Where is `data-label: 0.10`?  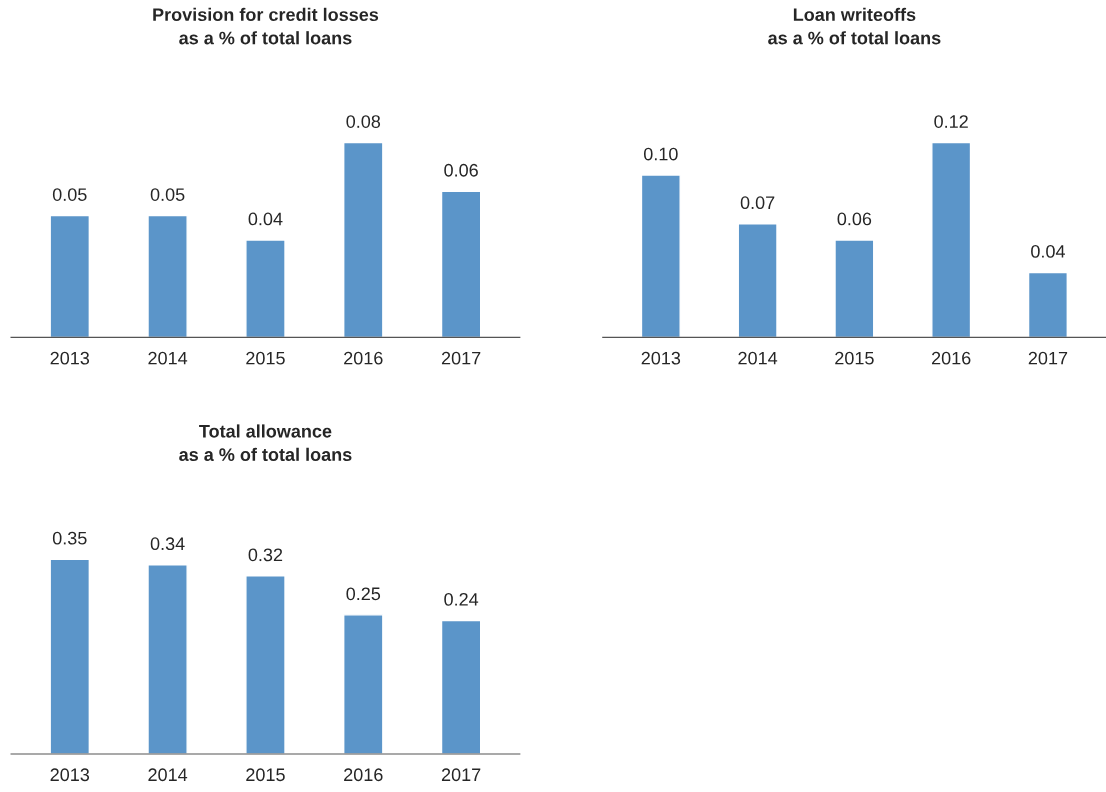
data-label: 0.10 is located at coordinates (660, 154).